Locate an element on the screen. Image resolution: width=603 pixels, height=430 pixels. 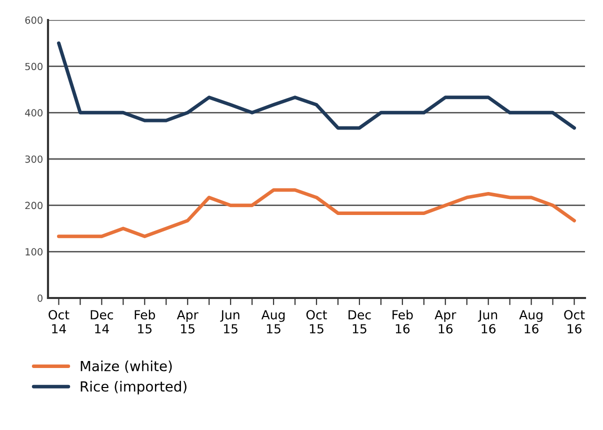
y-tick-label: 300 is located at coordinates (33, 159).